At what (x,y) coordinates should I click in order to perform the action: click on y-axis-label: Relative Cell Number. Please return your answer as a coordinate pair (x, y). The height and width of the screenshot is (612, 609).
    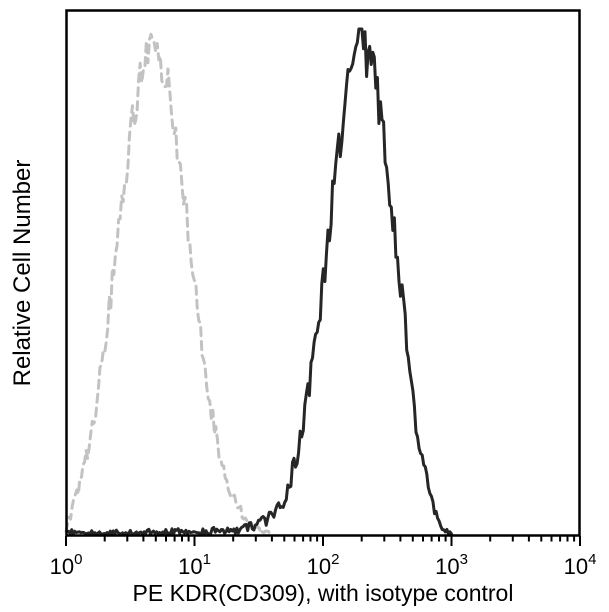
    Looking at the image, I should click on (22, 273).